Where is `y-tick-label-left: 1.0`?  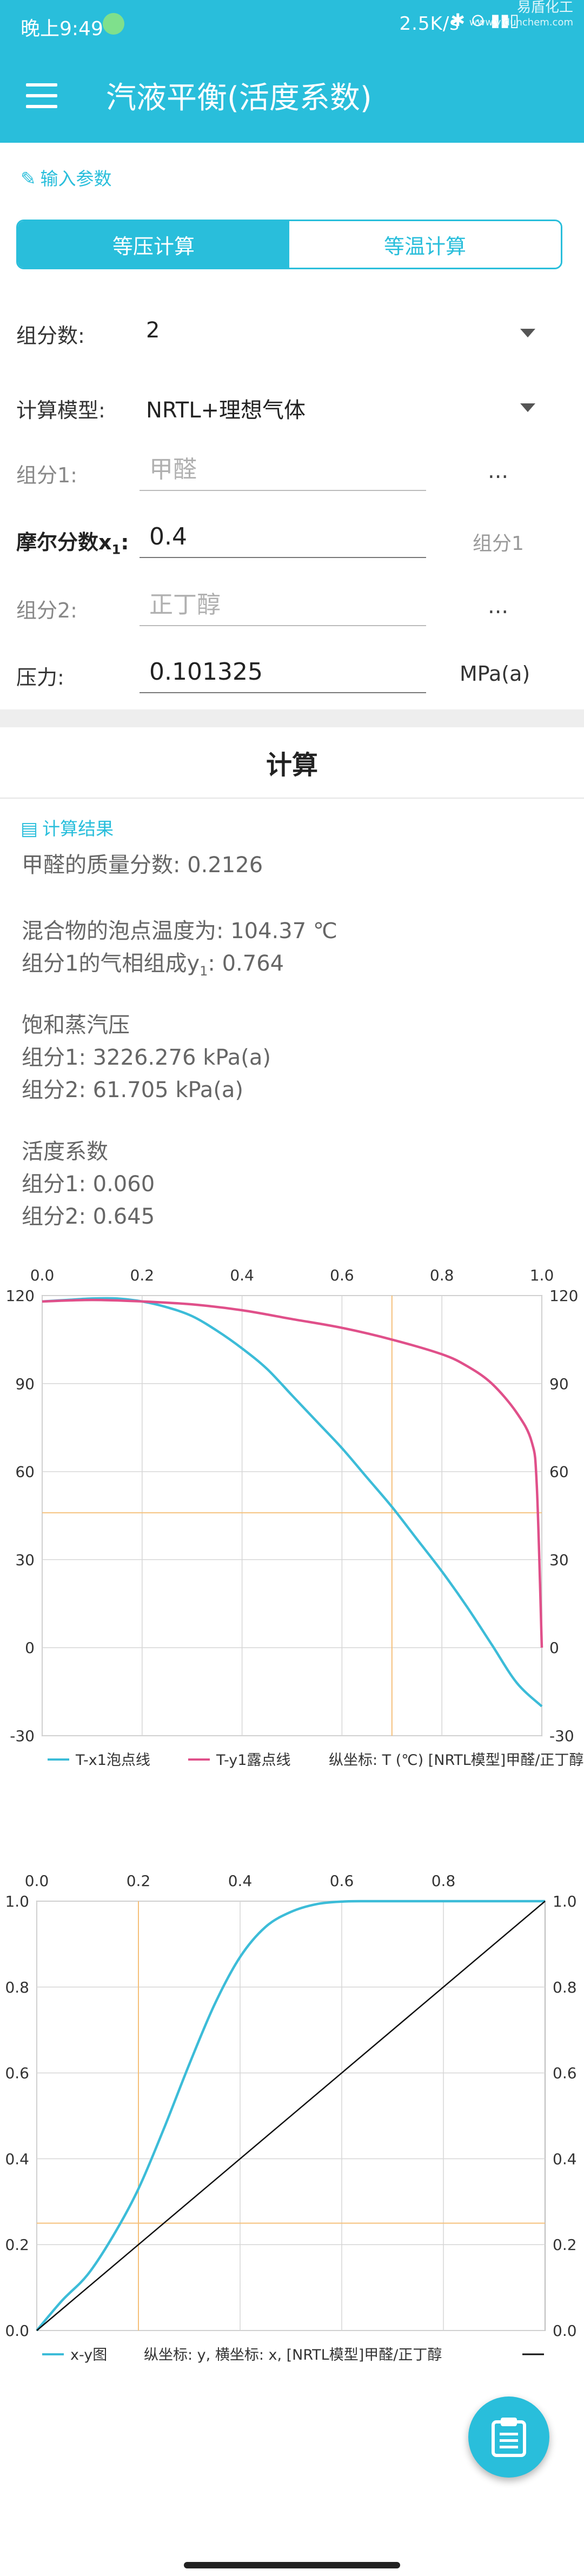 y-tick-label-left: 1.0 is located at coordinates (17, 1901).